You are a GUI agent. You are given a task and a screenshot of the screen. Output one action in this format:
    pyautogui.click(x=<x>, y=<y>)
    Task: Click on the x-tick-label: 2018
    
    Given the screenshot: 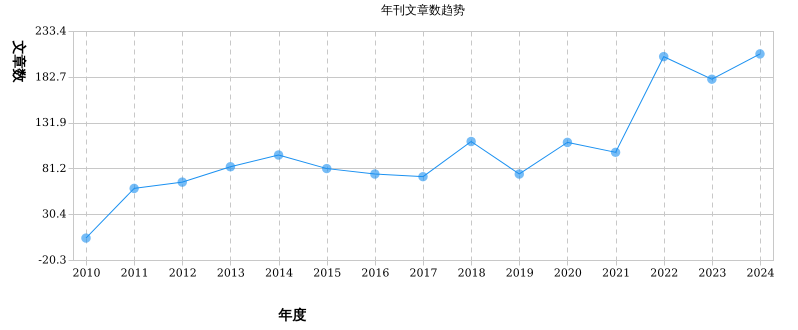 What is the action you would take?
    pyautogui.click(x=472, y=273)
    